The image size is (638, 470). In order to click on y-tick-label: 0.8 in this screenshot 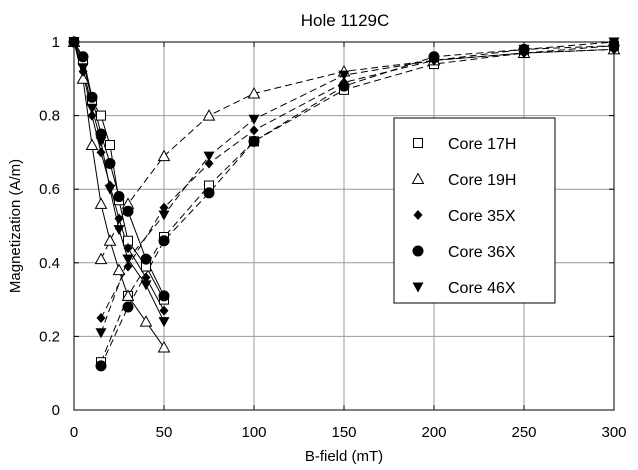, I will do `click(49, 116)`.